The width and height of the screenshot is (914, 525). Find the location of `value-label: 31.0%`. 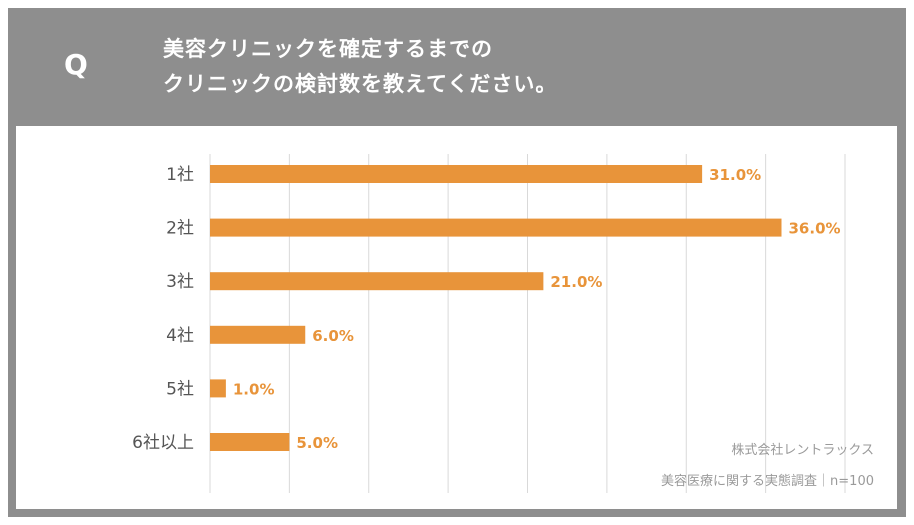

value-label: 31.0% is located at coordinates (735, 175).